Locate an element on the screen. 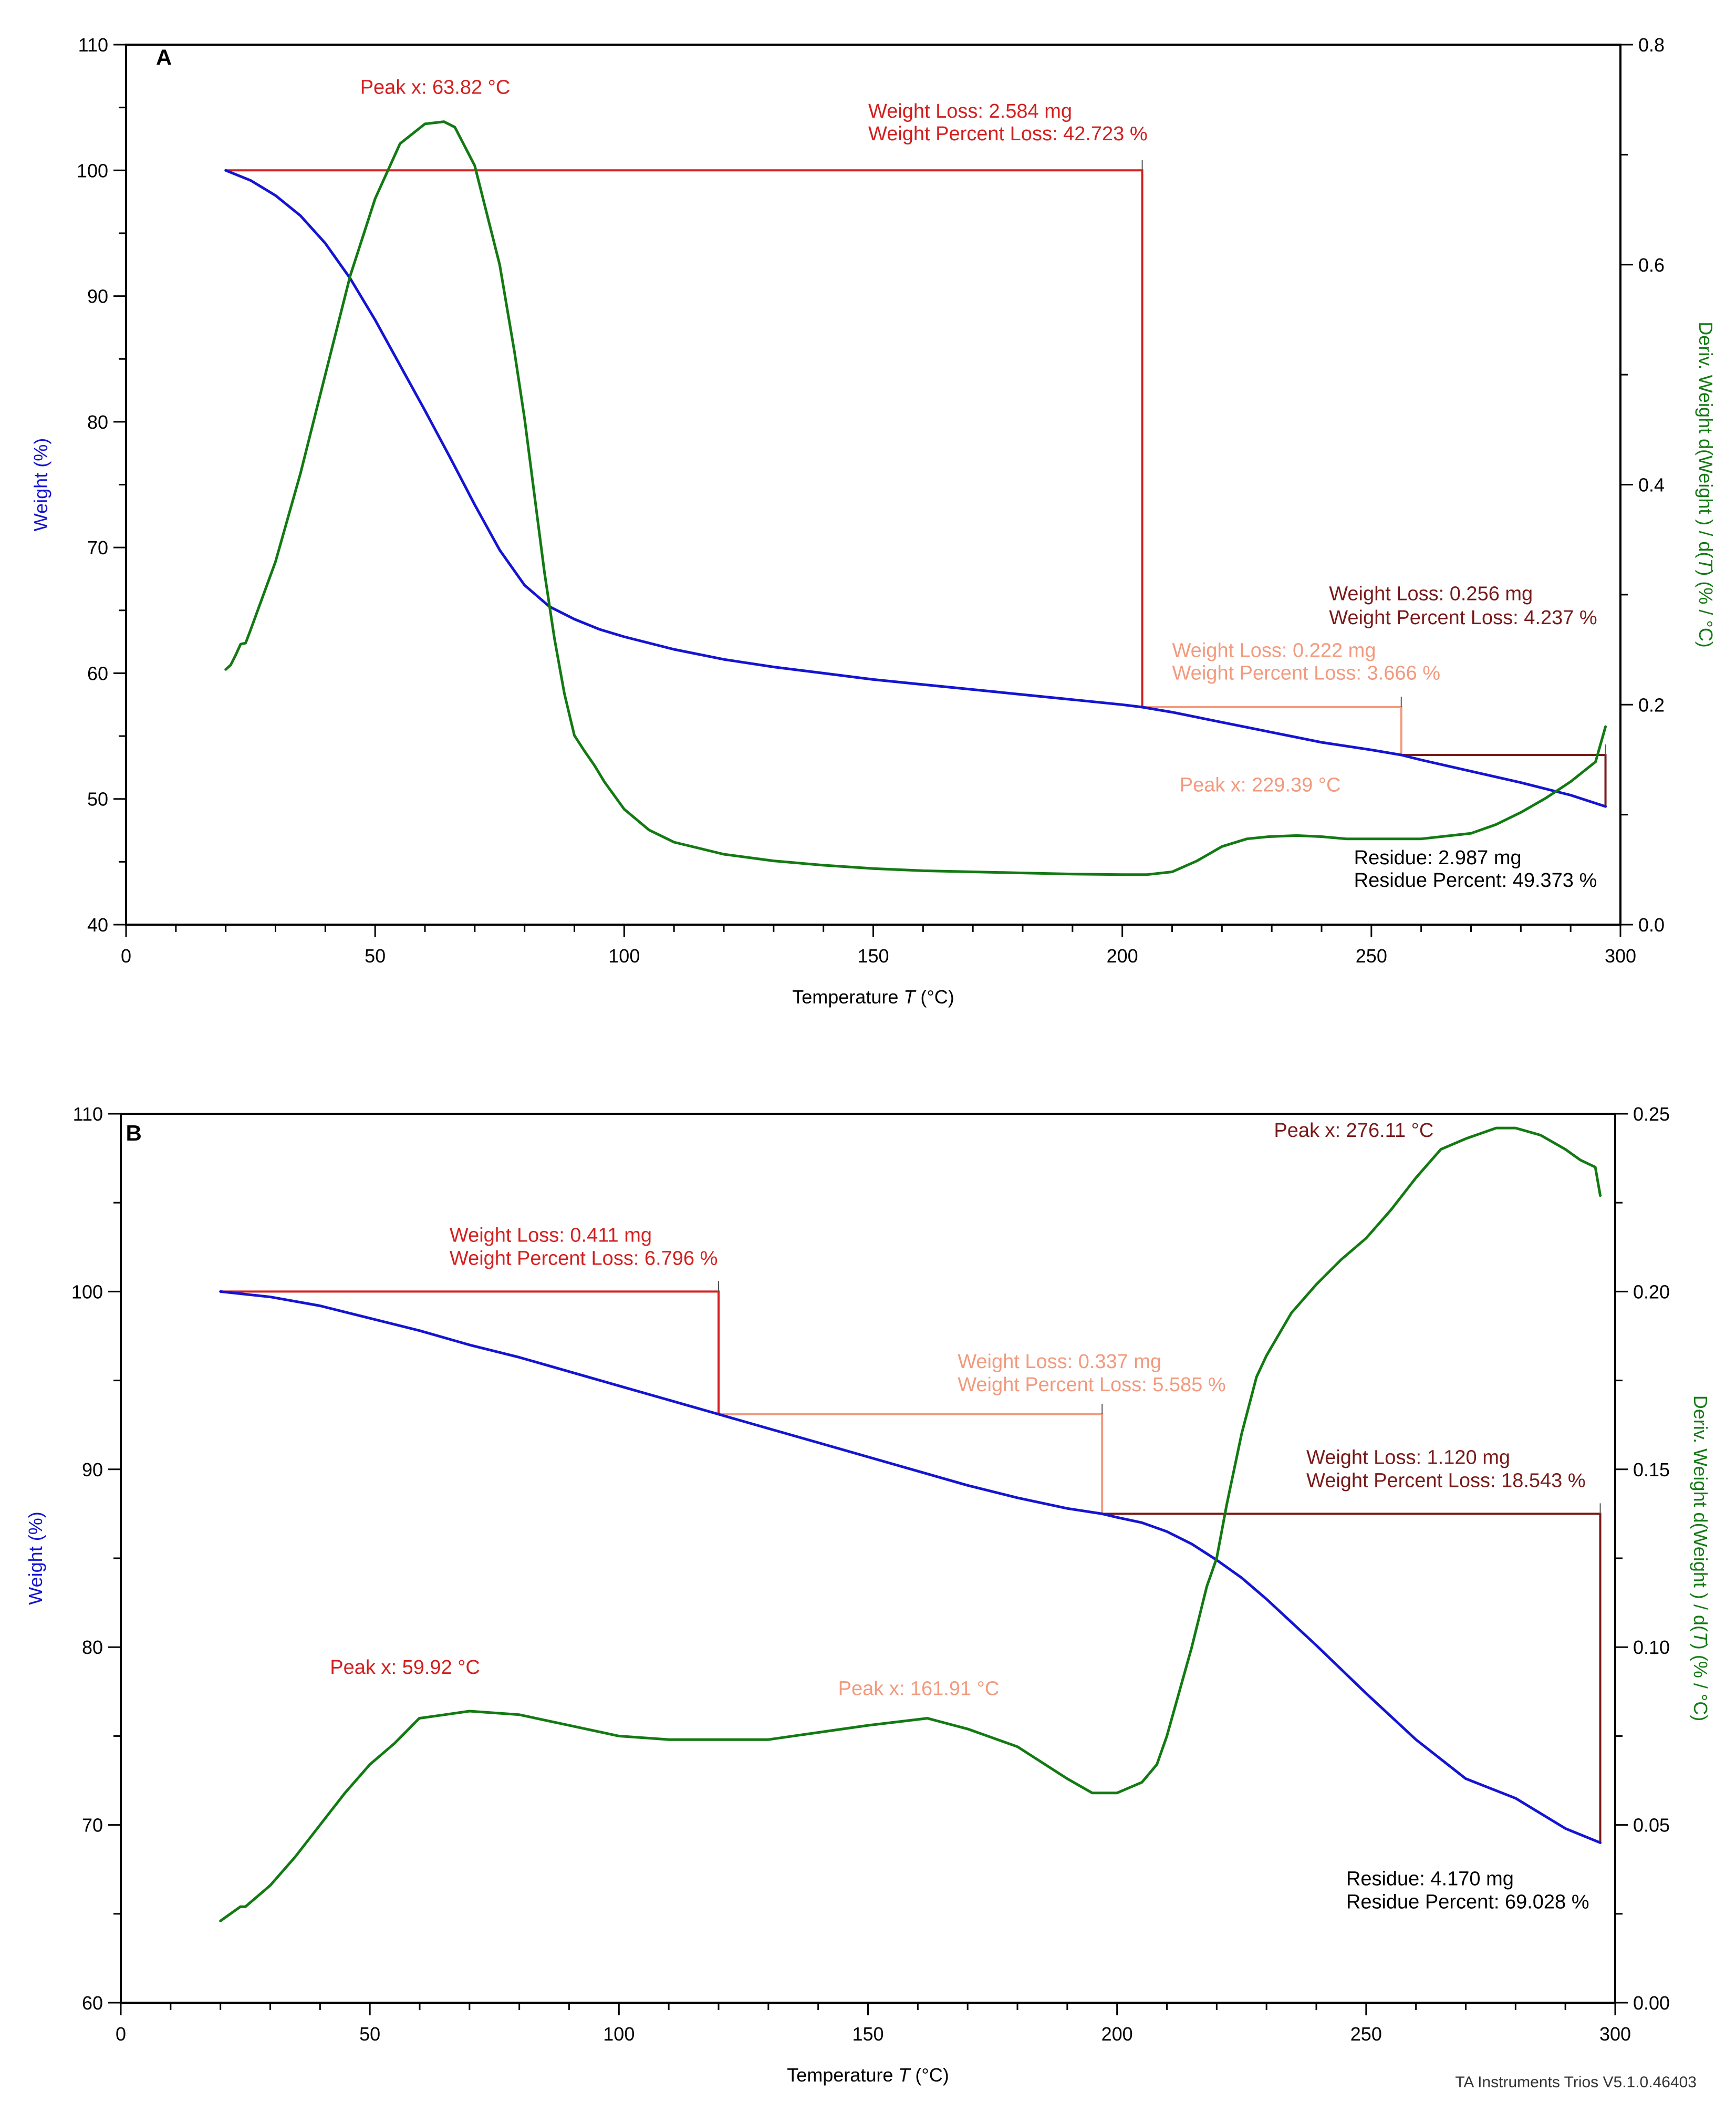 This screenshot has width=1736, height=2102. y-tick-label: 40 is located at coordinates (98, 925).